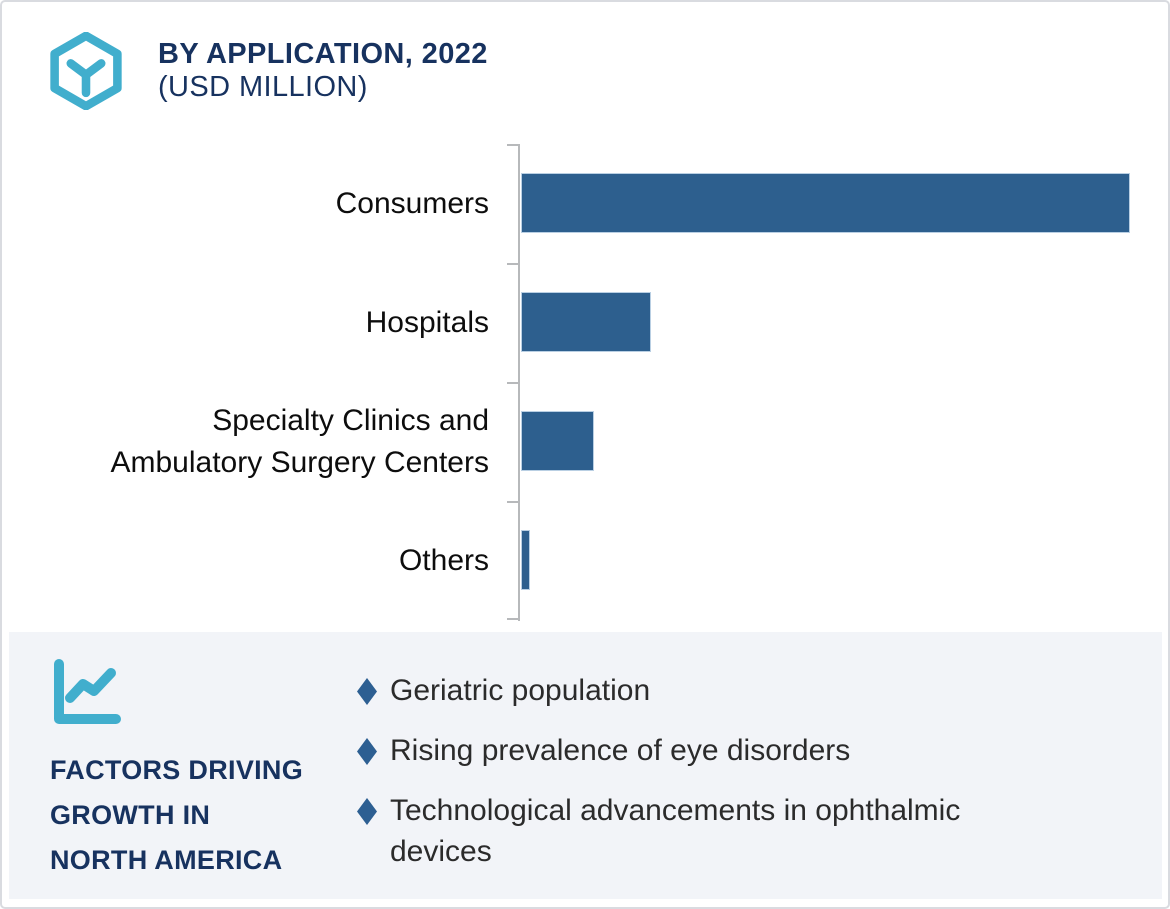 This screenshot has width=1170, height=909. Describe the element at coordinates (86, 71) in the screenshot. I see `hexagon-y-icon` at that location.